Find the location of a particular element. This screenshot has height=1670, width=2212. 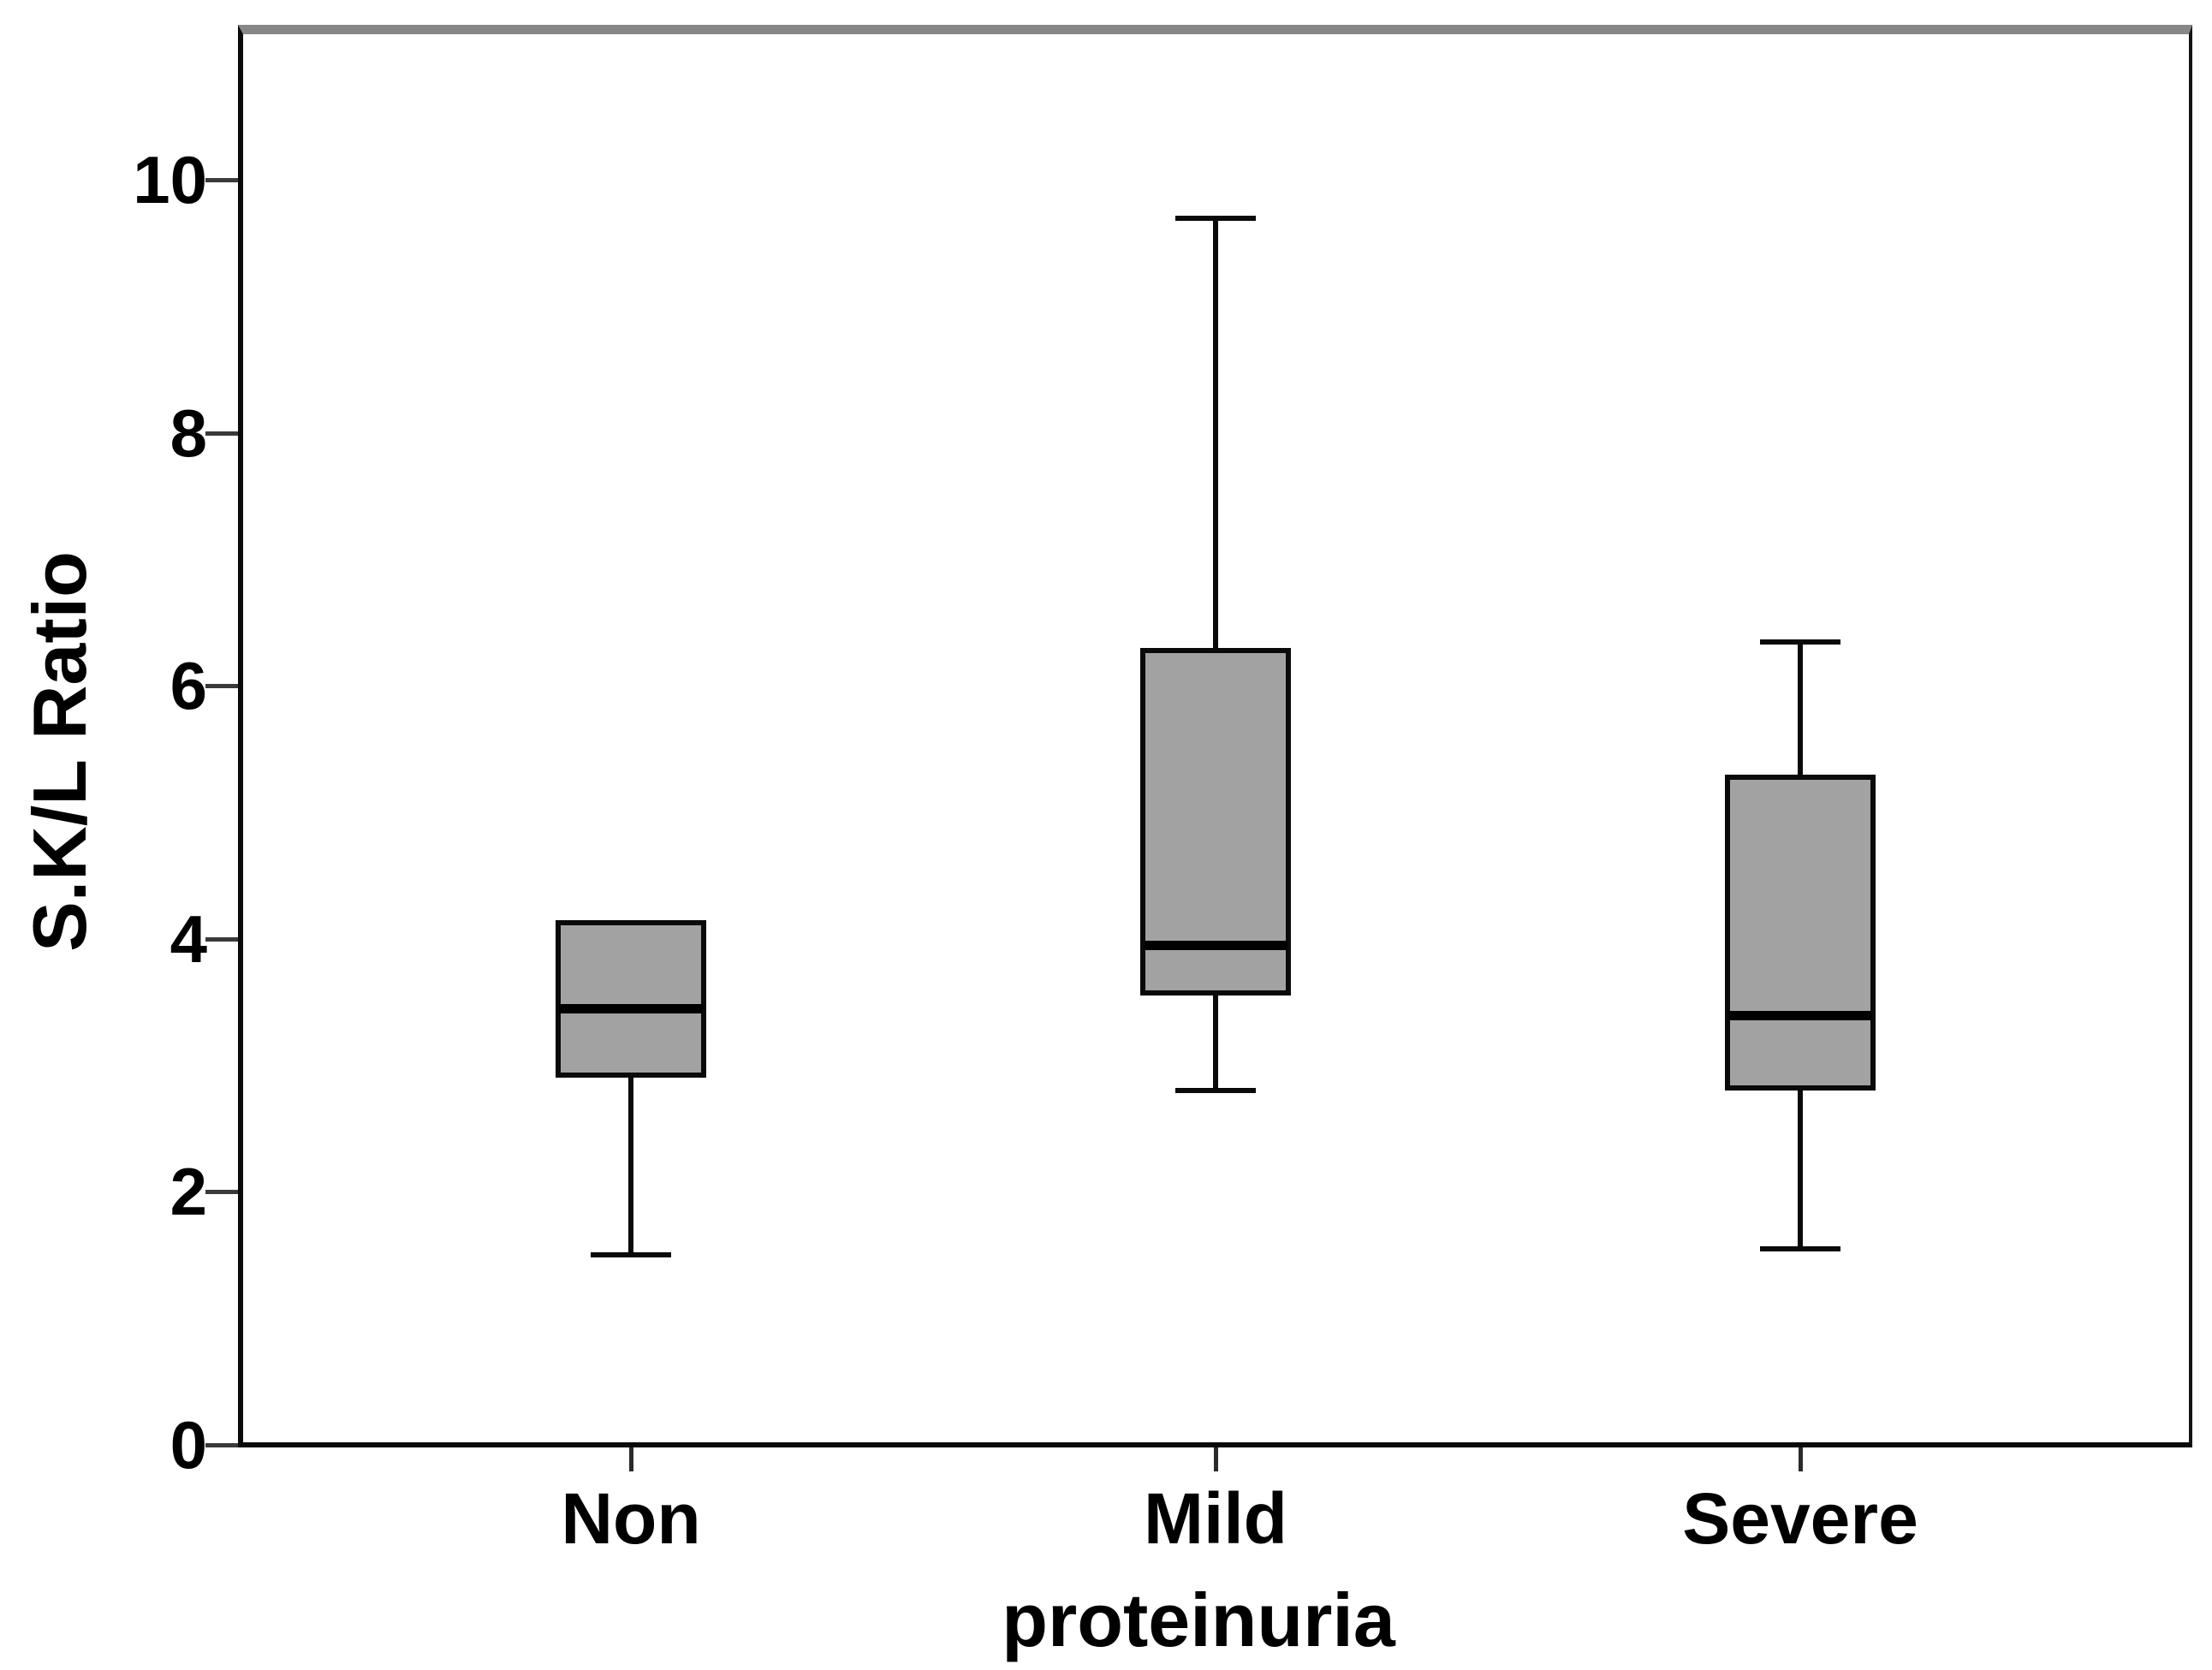

lower-whisker-cap-mild is located at coordinates (1216, 1090).